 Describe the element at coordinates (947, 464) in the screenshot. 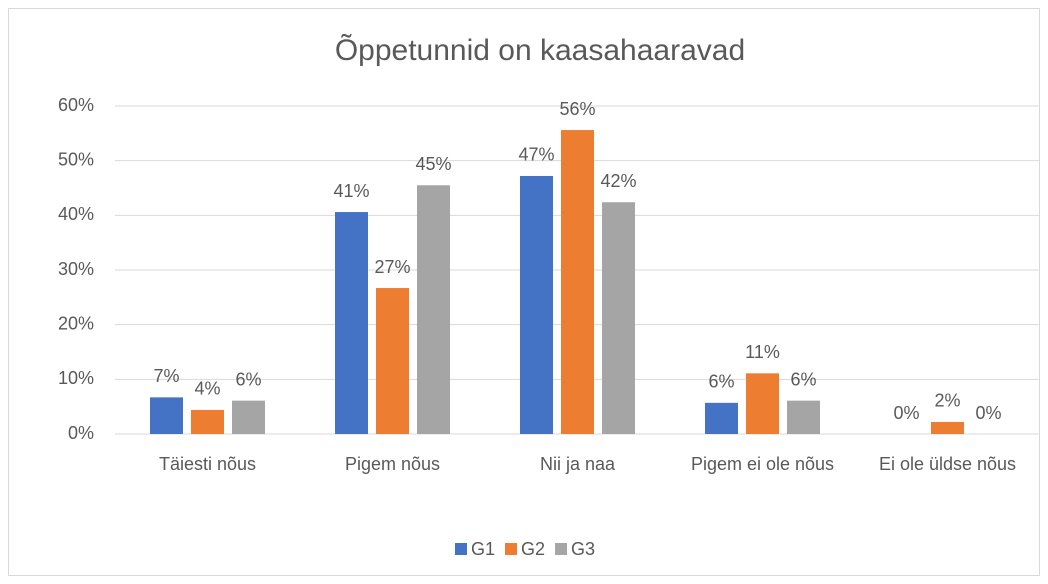

I see `x-tick-label: Ei ole üldse nõus` at that location.